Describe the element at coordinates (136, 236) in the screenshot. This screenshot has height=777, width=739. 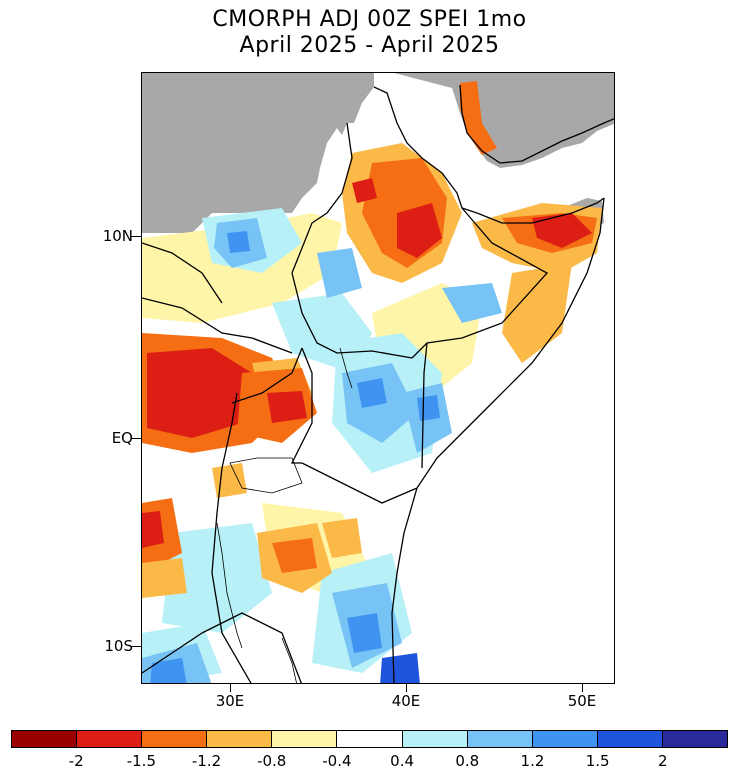
I see `y-tick-10n` at that location.